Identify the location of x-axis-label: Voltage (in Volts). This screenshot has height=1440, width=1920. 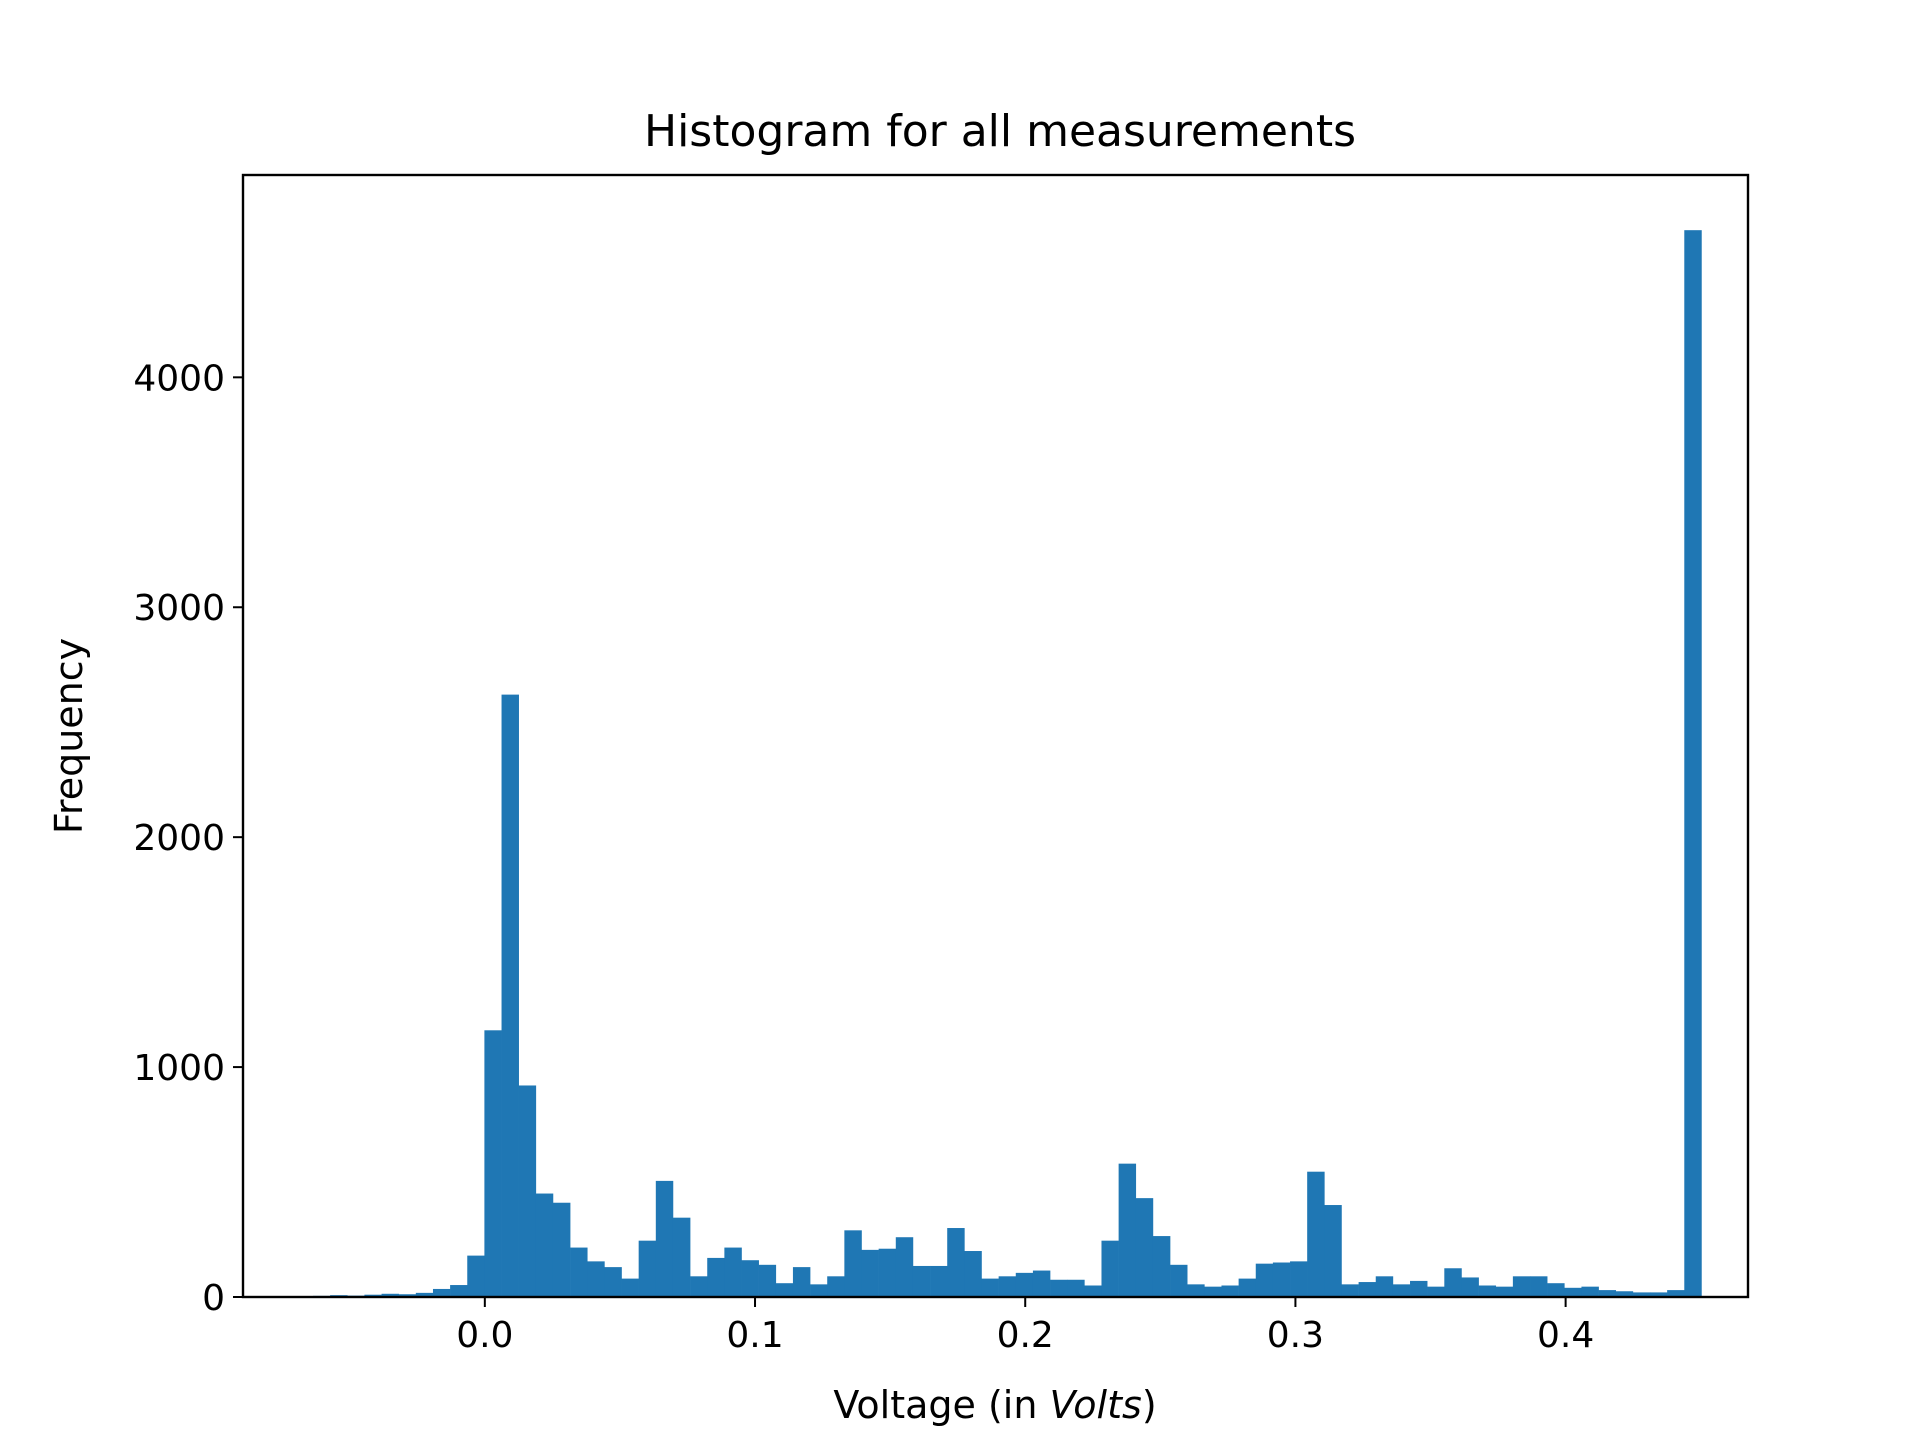
(994, 1405).